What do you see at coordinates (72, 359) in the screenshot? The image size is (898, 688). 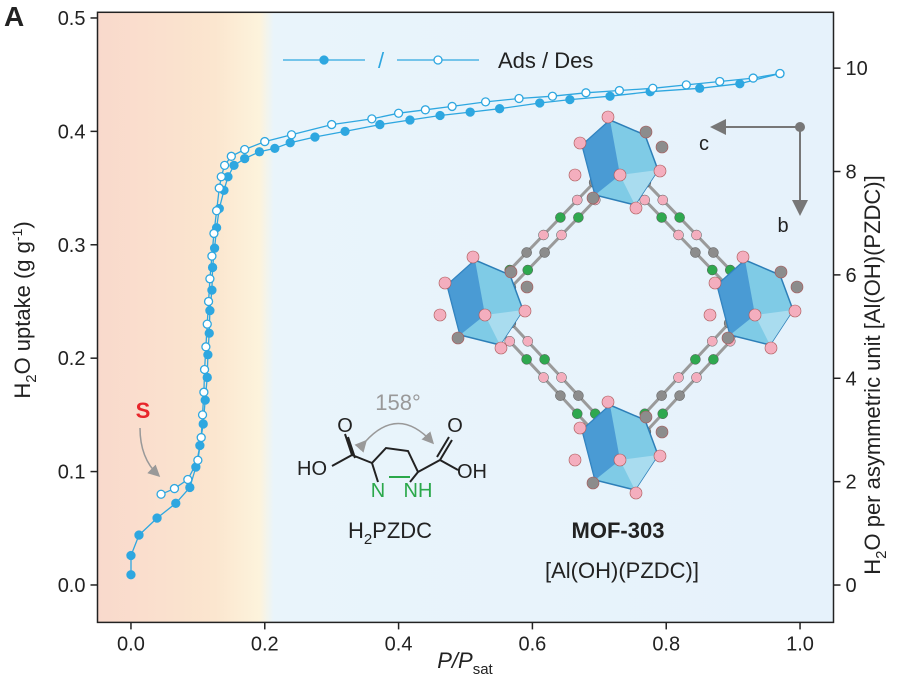 I see `y-tick-label: 0.2` at bounding box center [72, 359].